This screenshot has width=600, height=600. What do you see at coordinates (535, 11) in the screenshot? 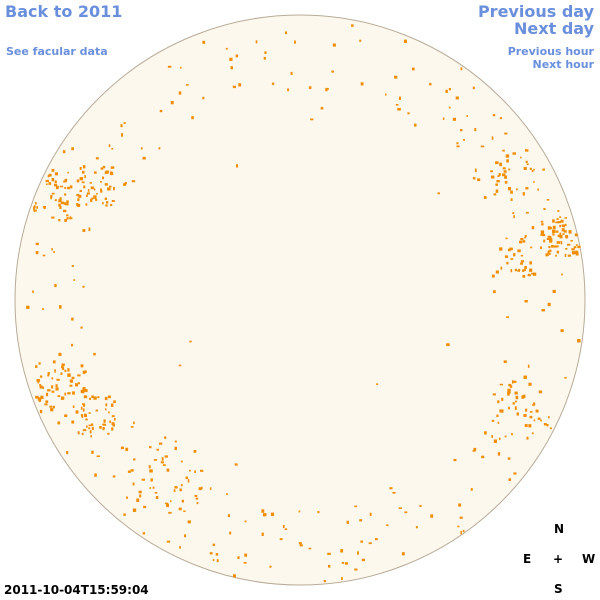
I see `previous-day-link: Previous day` at bounding box center [535, 11].